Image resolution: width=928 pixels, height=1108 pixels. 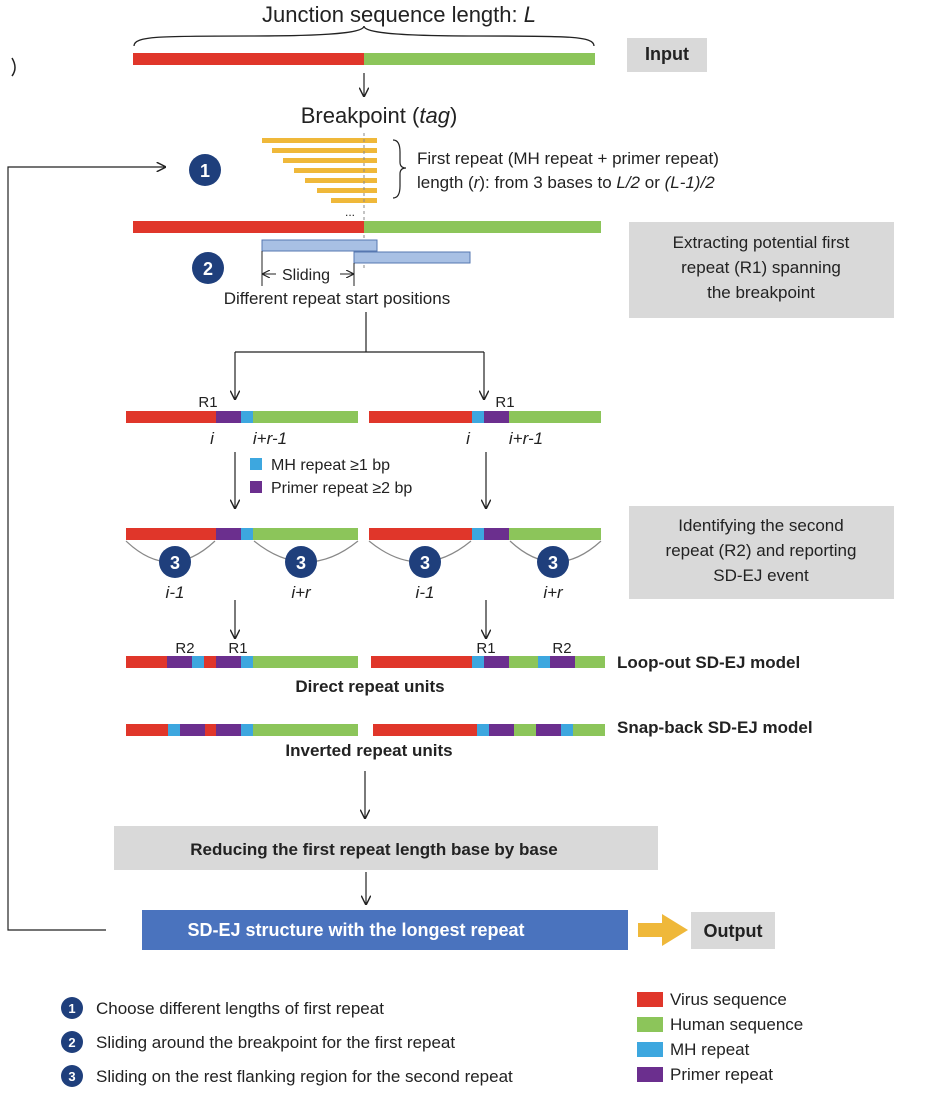 I want to click on step3-left-bar, so click(x=242, y=534).